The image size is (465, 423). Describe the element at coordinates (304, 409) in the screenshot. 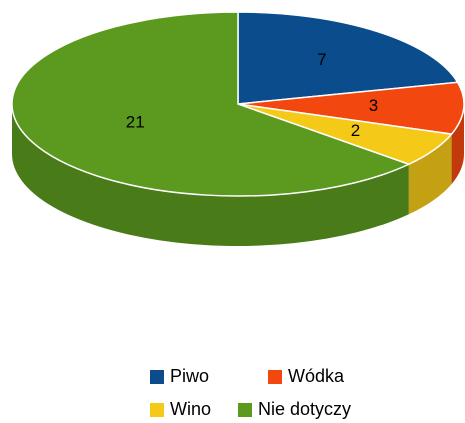

I see `legend-label: Nie dotyczy` at that location.